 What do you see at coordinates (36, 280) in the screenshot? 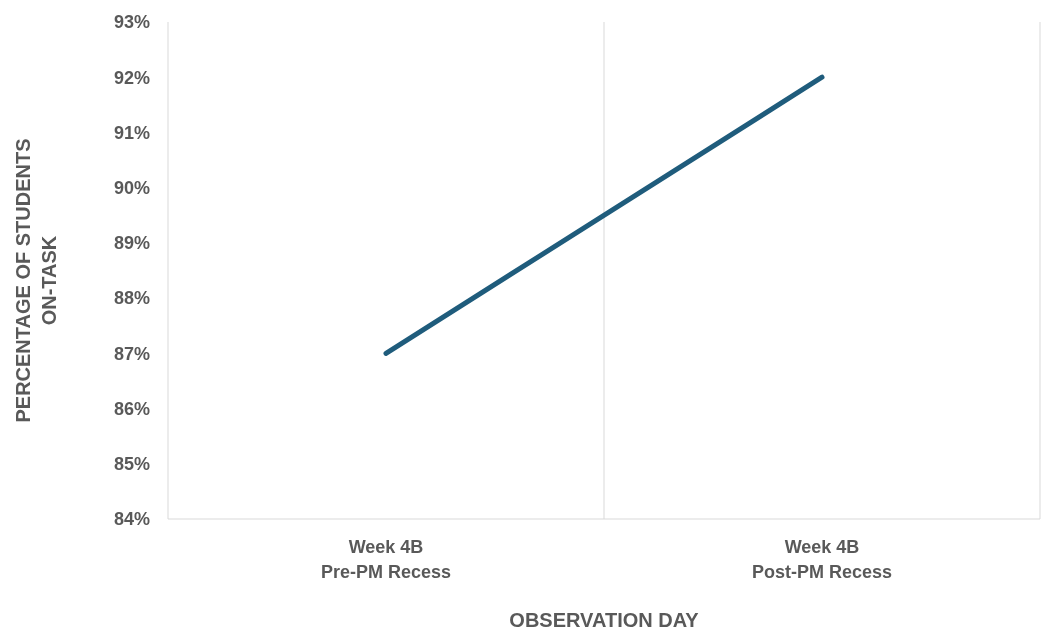
I see `y-axis-title: PERCENTAGE OF STUDENTS ON-TASK` at bounding box center [36, 280].